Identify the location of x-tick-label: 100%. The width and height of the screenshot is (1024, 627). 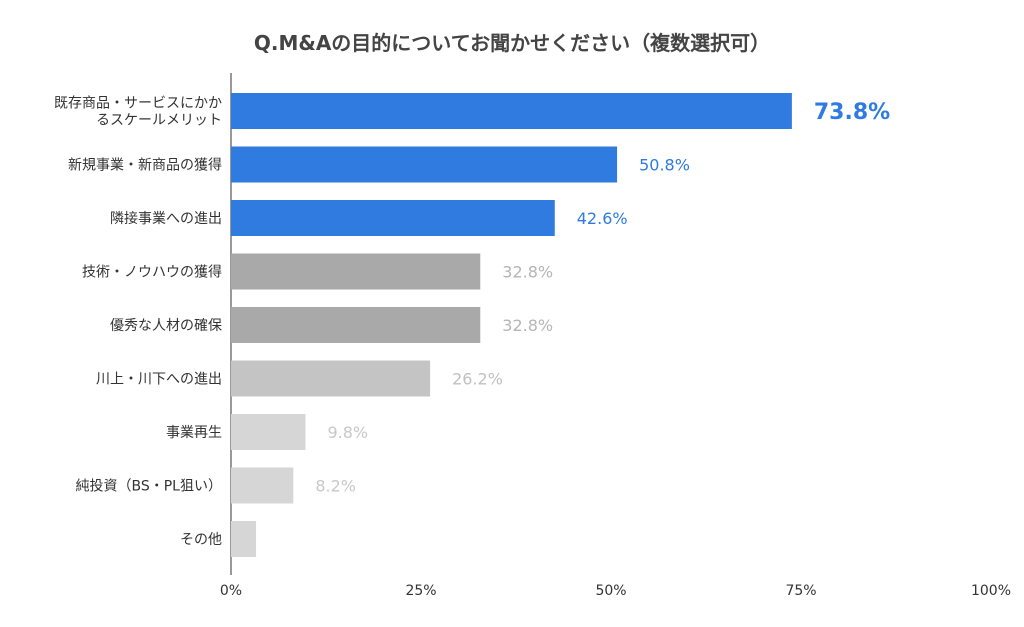
(991, 591).